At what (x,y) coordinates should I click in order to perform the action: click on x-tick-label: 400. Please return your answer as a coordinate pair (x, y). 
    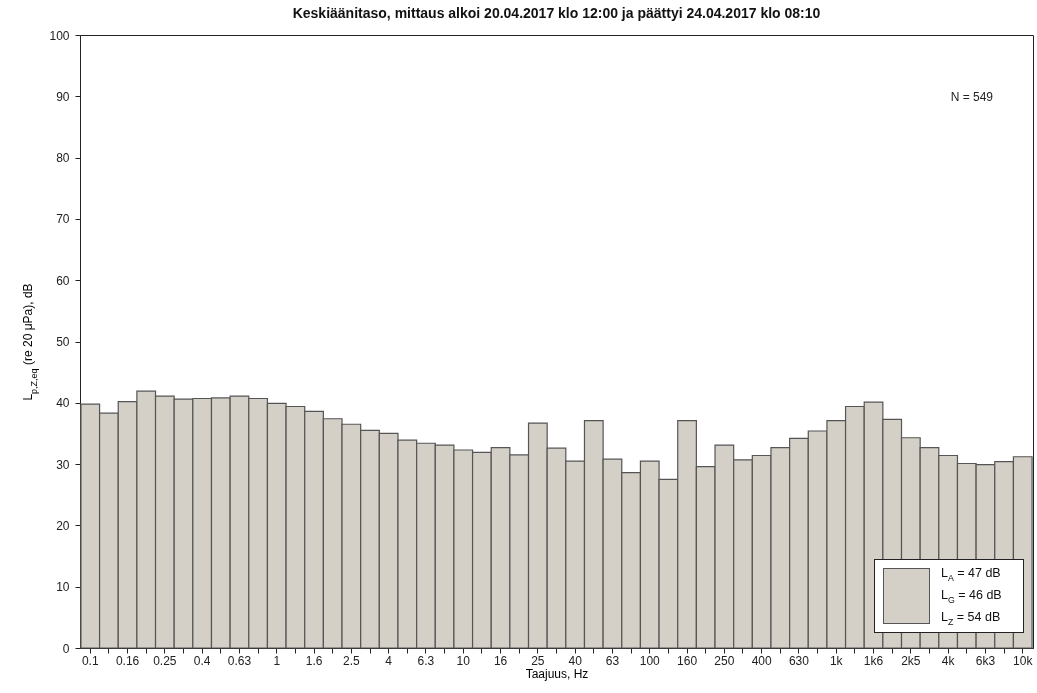
    Looking at the image, I should click on (761, 660).